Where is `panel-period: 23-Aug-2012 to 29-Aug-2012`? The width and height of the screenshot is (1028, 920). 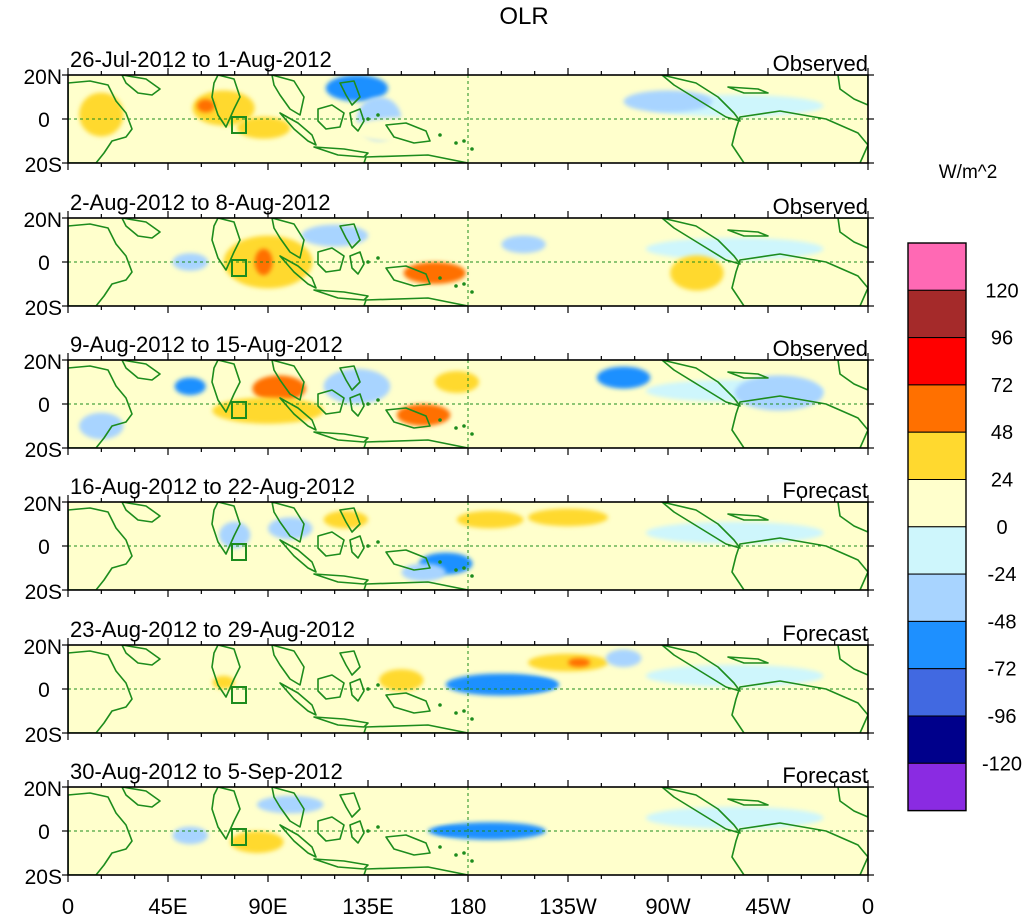
panel-period: 23-Aug-2012 to 29-Aug-2012 is located at coordinates (212, 629).